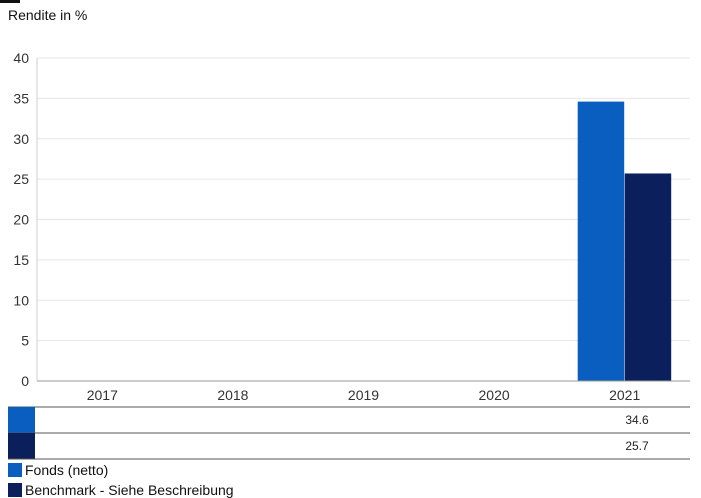 The height and width of the screenshot is (498, 701). I want to click on legend-item-benchmark: Benchmark - Siehe Beschreibung, so click(121, 490).